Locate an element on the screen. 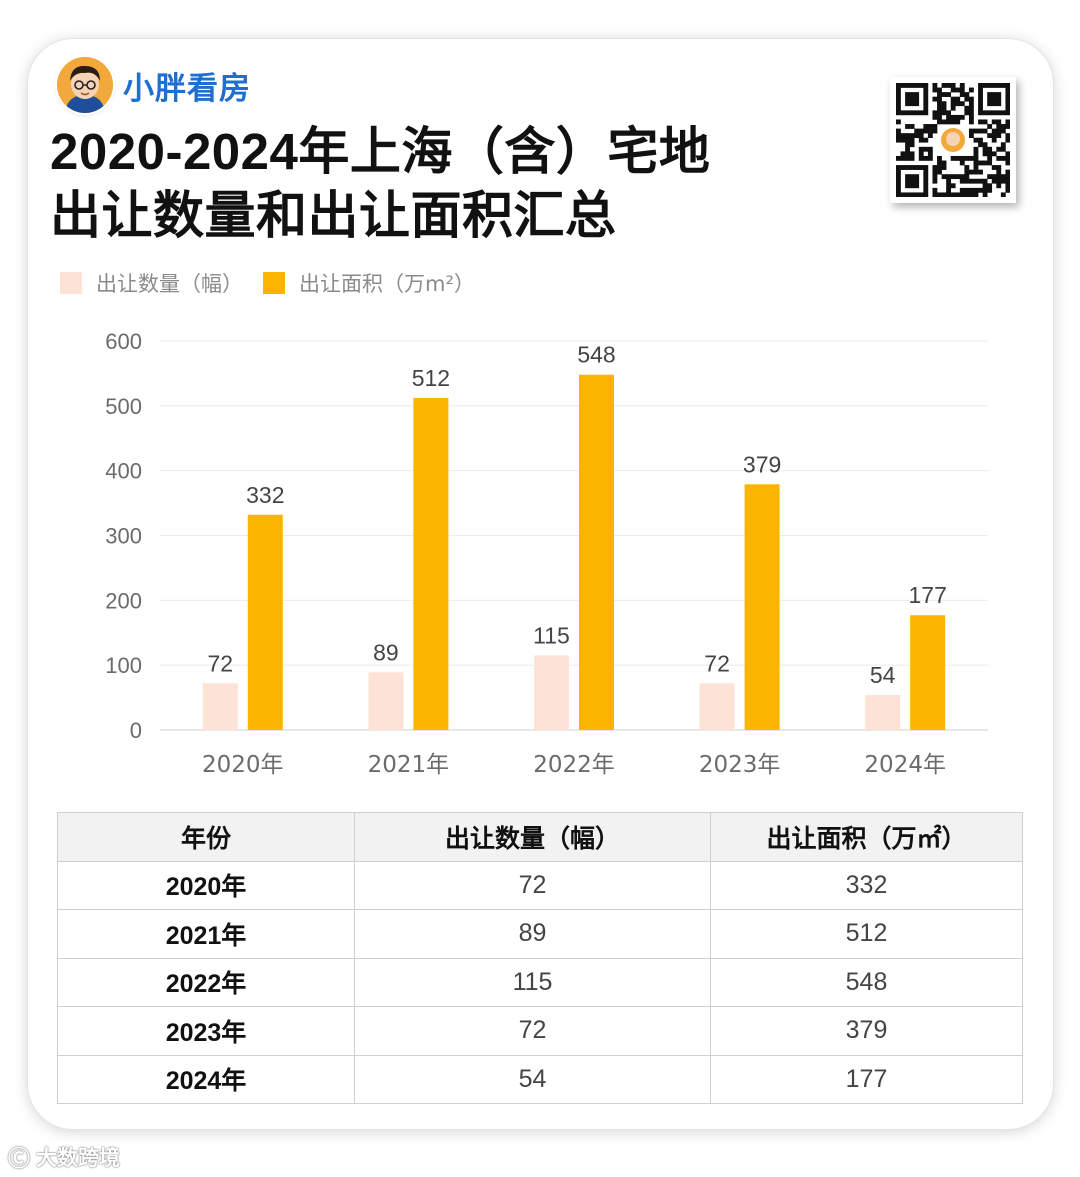 This screenshot has height=1177, width=1080. cell-area: 512 is located at coordinates (866, 934).